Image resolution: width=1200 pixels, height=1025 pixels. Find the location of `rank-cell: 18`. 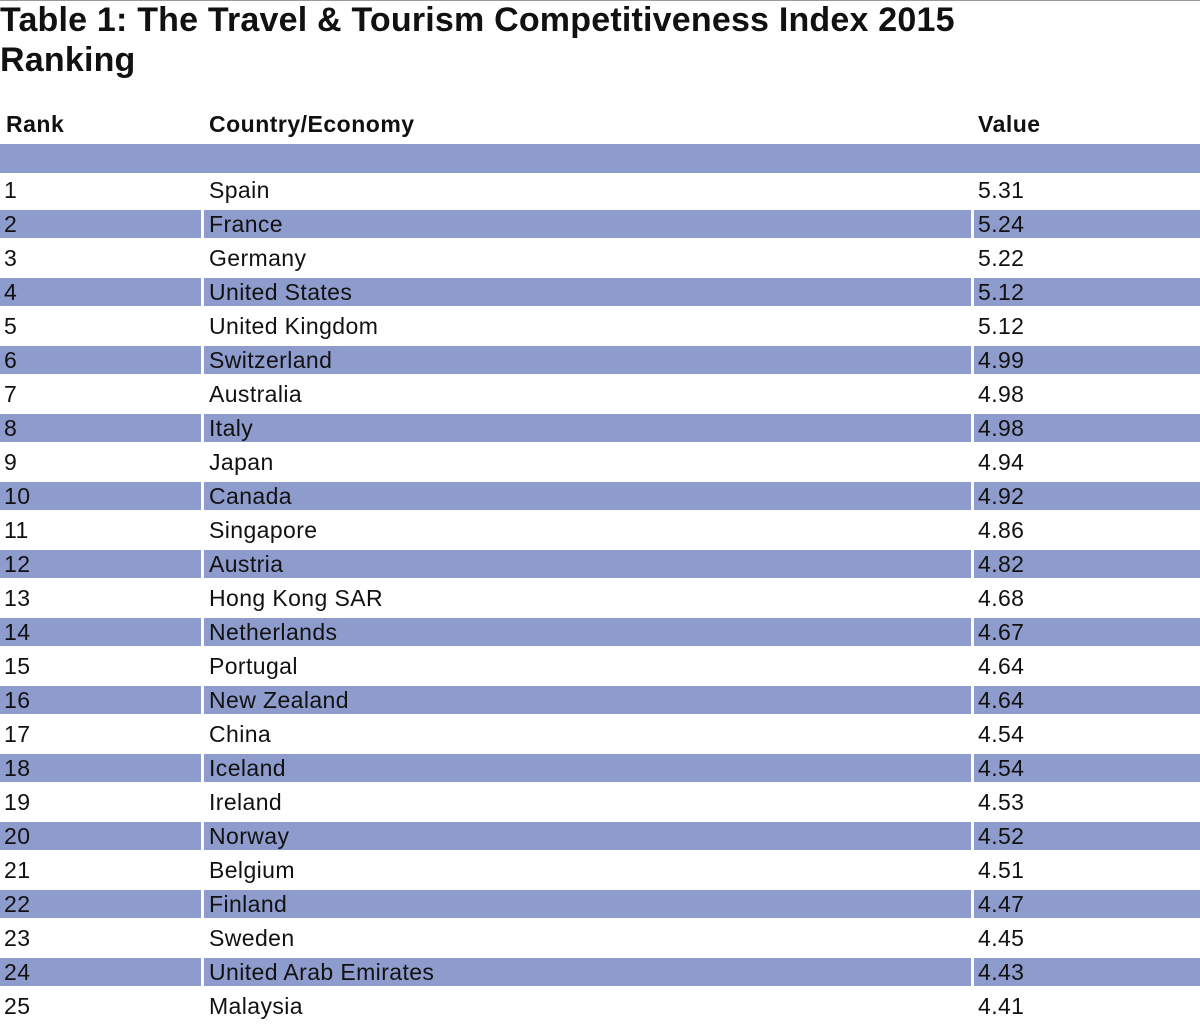

rank-cell: 18 is located at coordinates (100, 768).